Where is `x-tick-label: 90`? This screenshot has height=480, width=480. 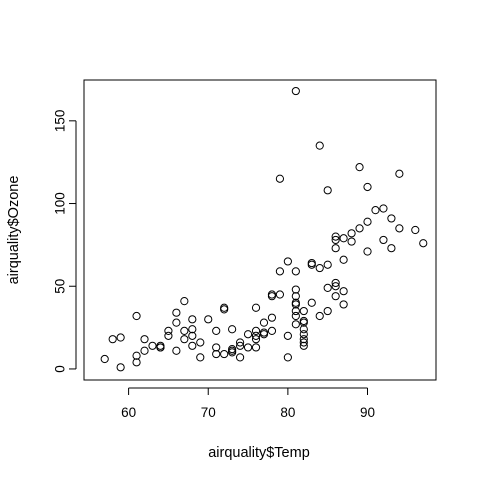
x-tick-label: 90 is located at coordinates (367, 412).